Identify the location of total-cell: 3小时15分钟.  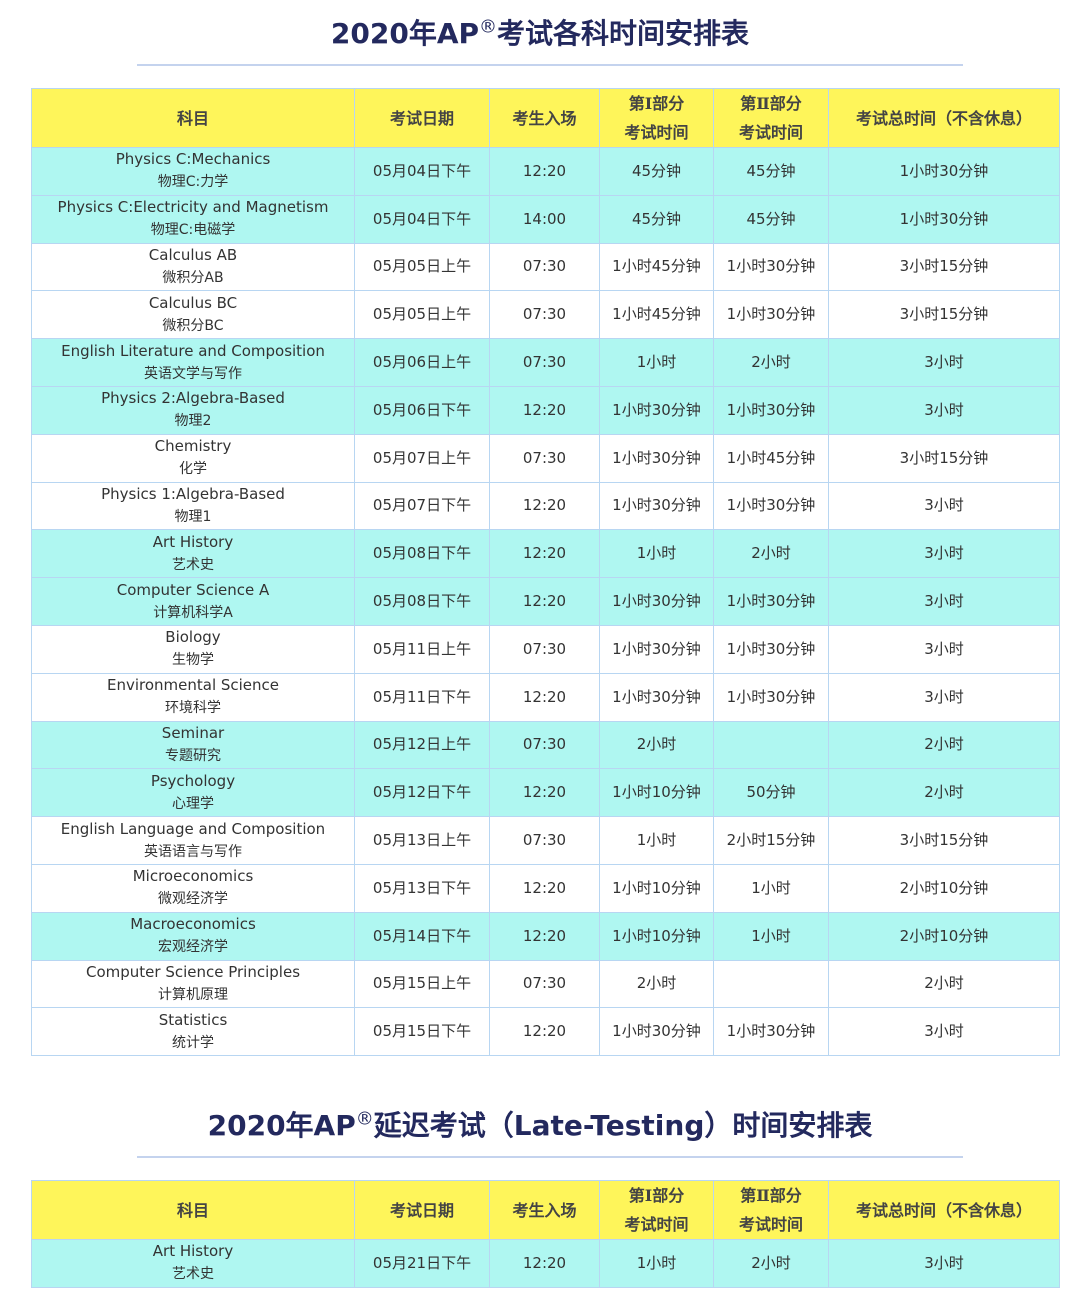
(944, 840).